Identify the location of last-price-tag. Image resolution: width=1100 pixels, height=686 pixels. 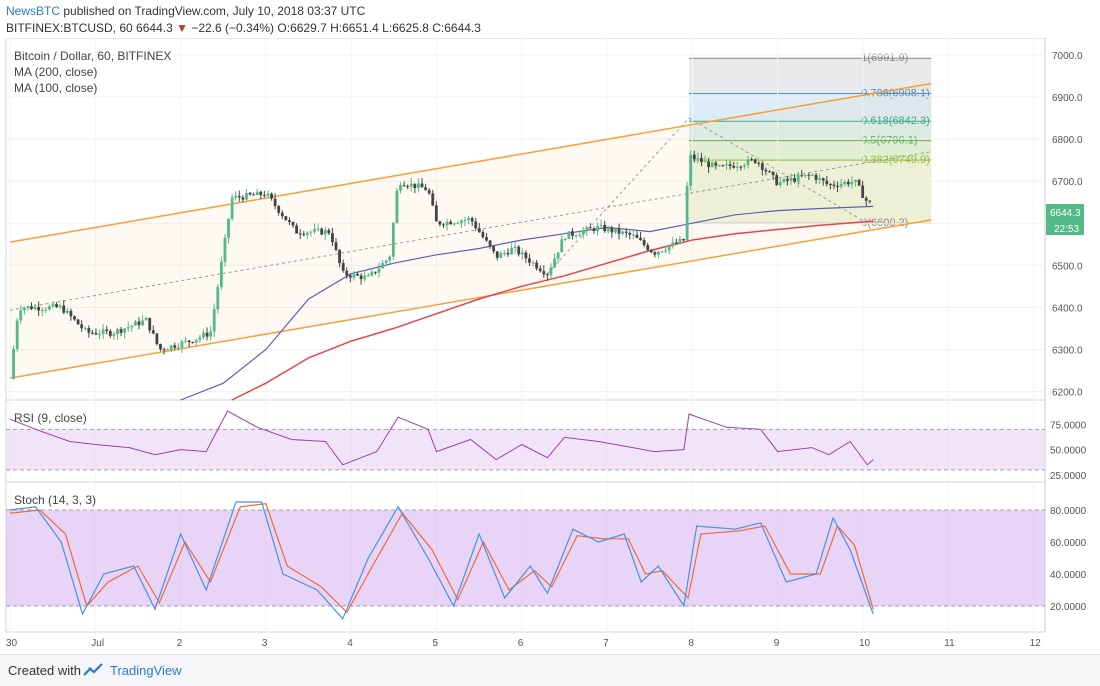
(1065, 212).